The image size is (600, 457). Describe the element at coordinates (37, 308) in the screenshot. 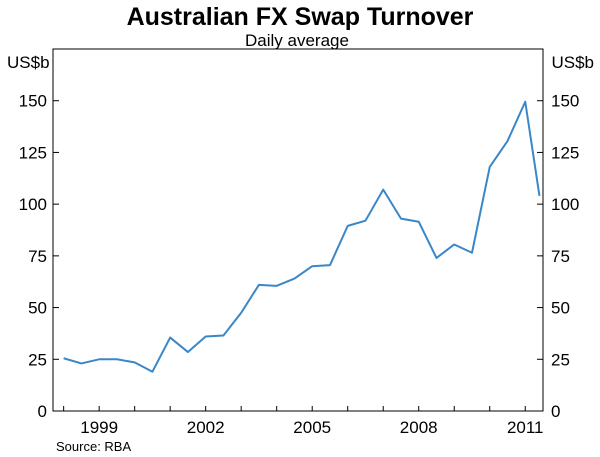

I see `y-tick-label-left: 50` at that location.